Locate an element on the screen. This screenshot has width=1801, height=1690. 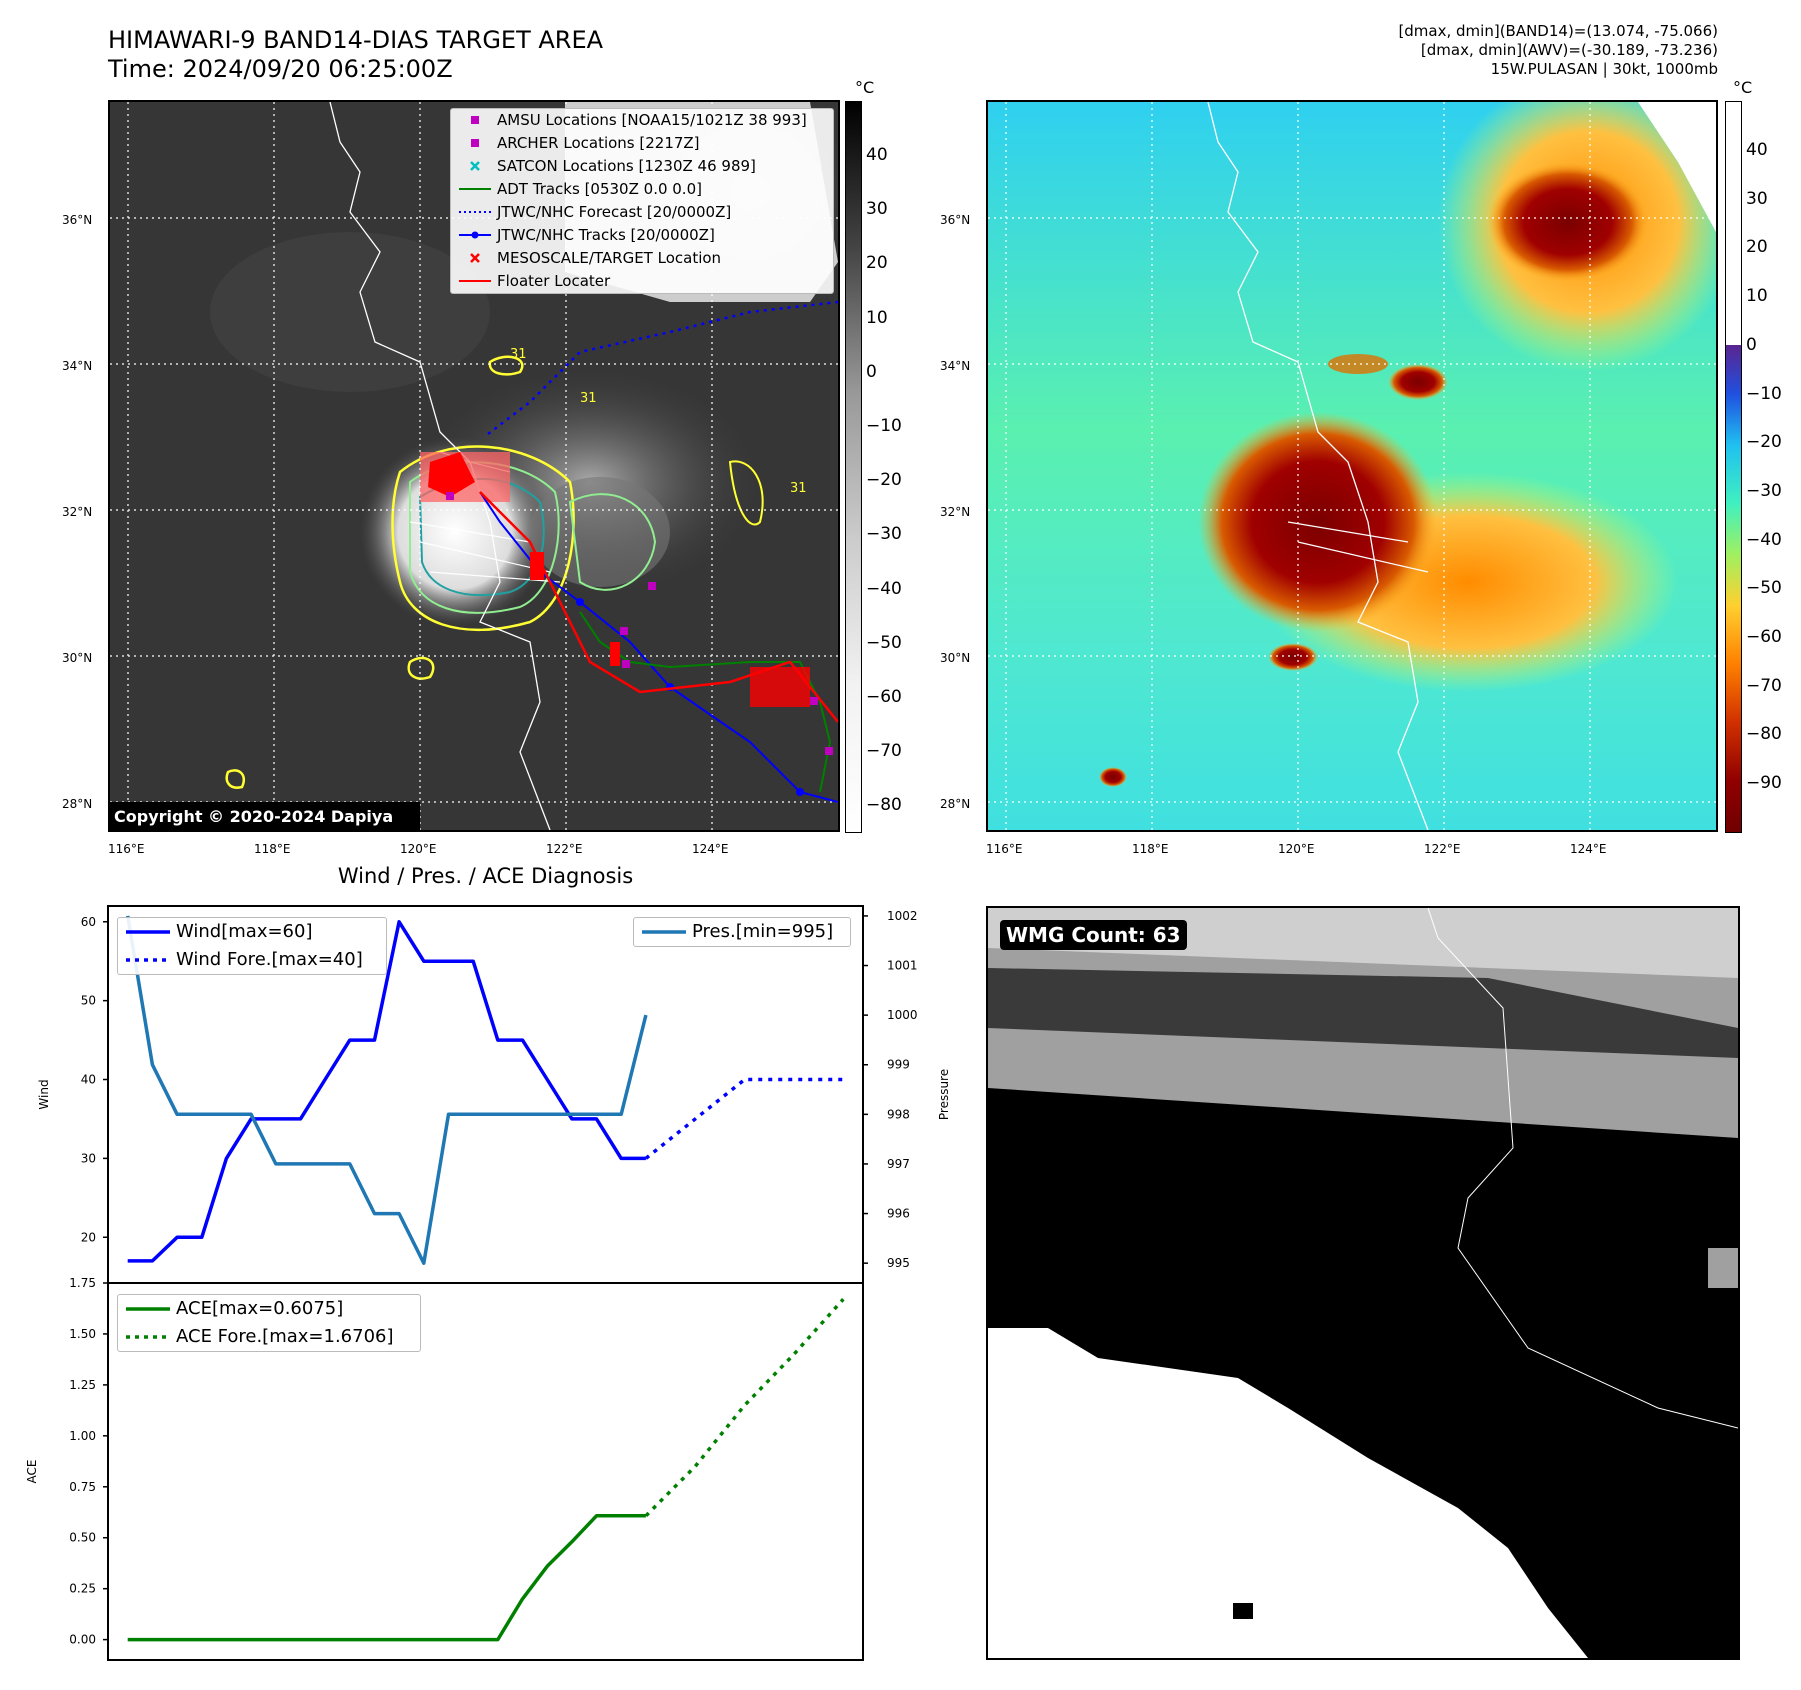
jtwc-best-track is located at coordinates (658, 647).